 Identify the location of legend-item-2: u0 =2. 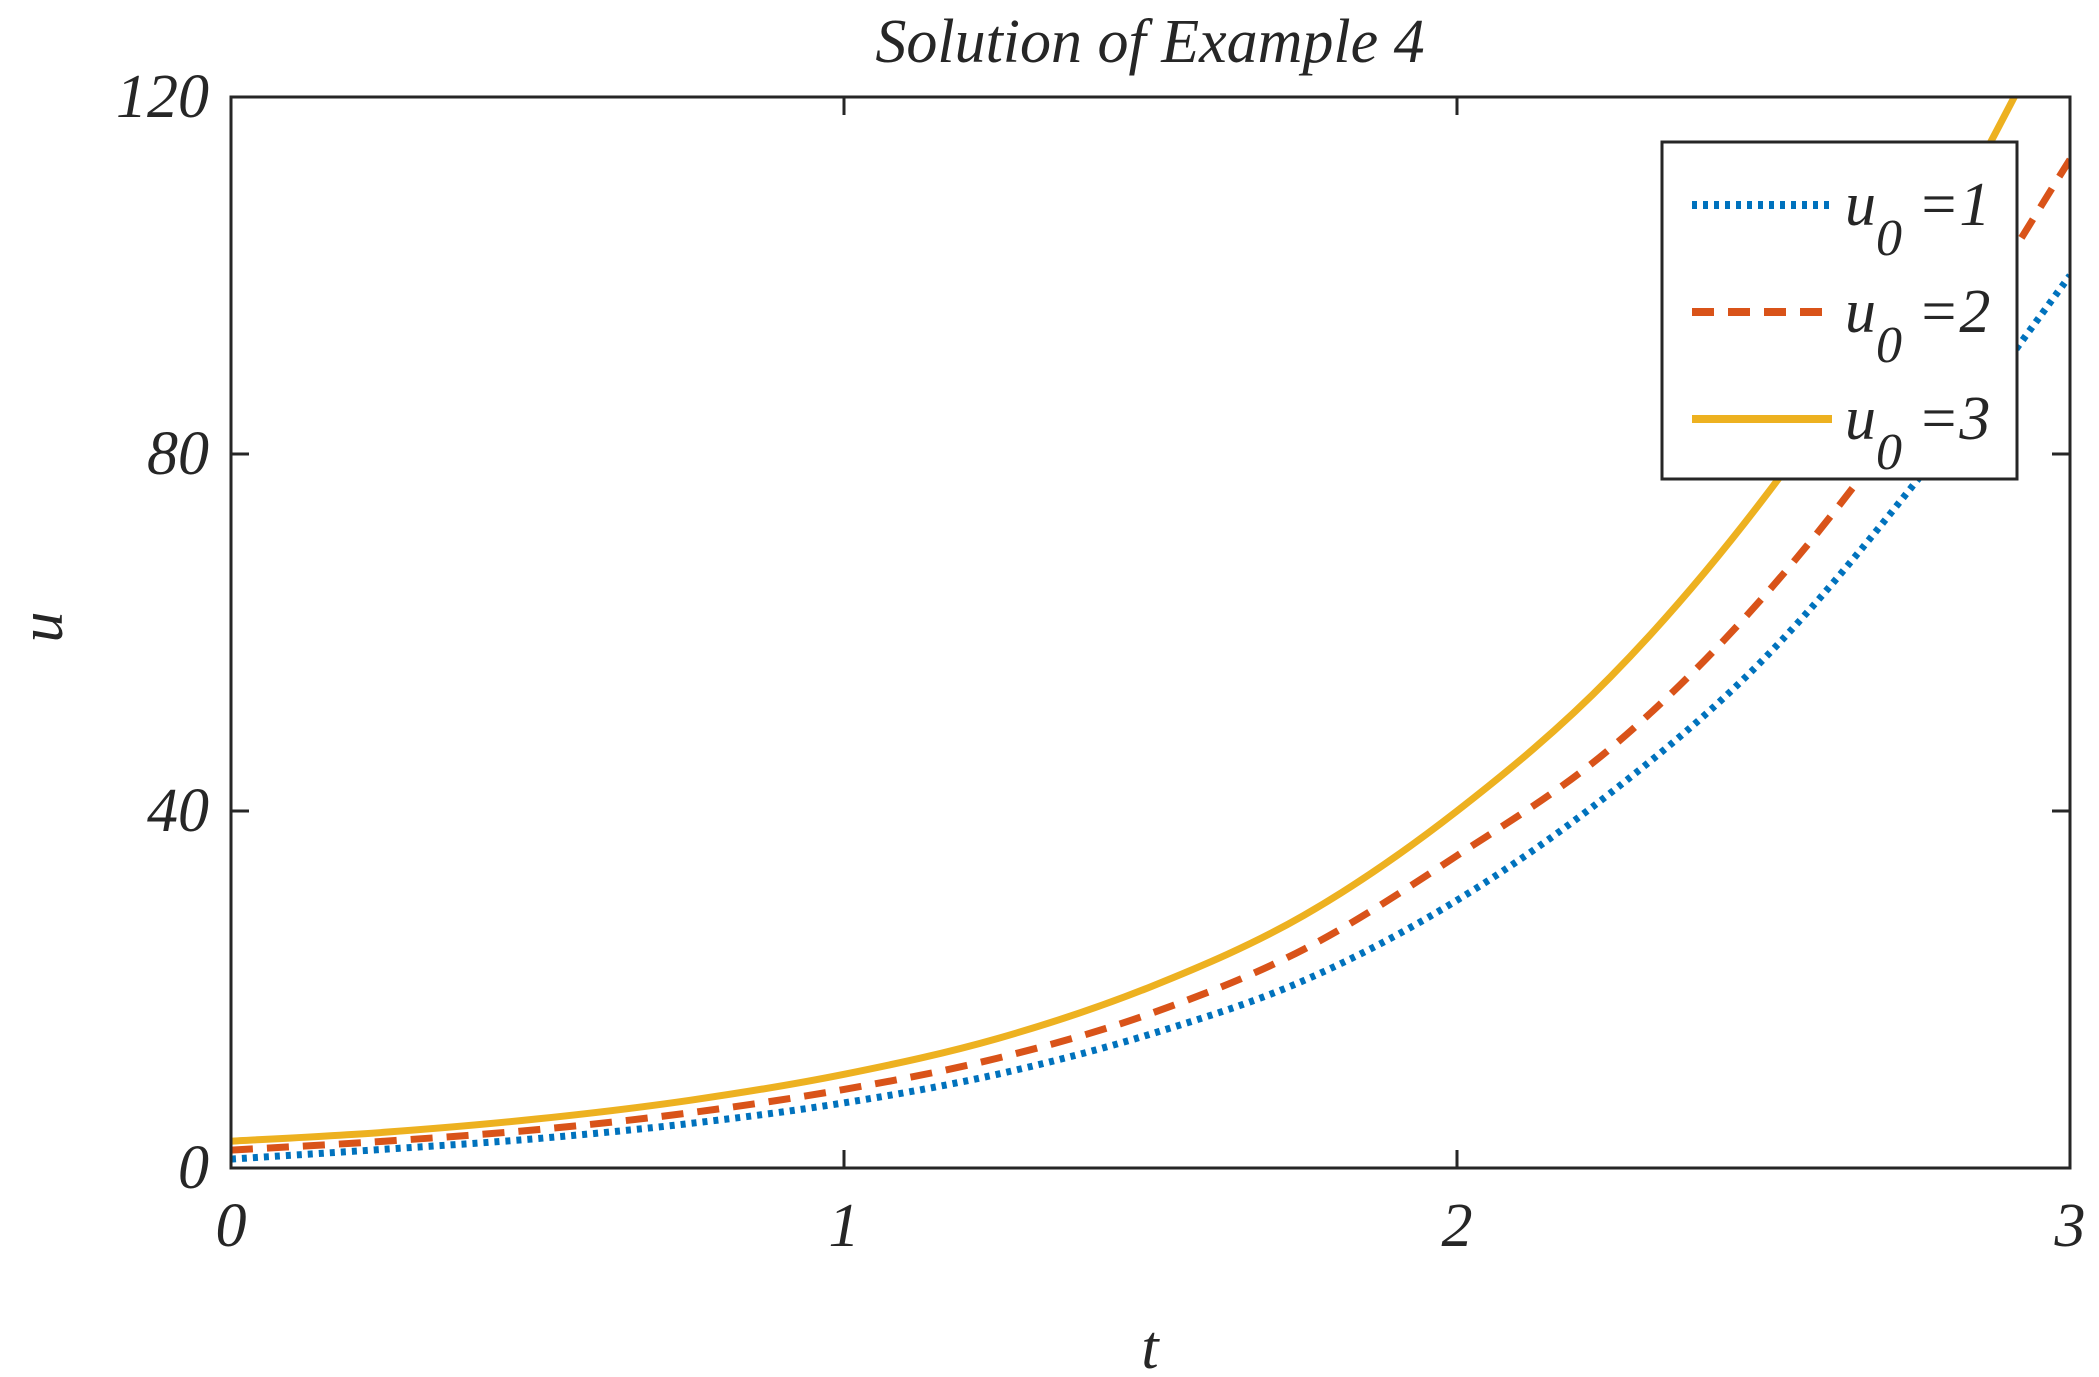
(1841, 326).